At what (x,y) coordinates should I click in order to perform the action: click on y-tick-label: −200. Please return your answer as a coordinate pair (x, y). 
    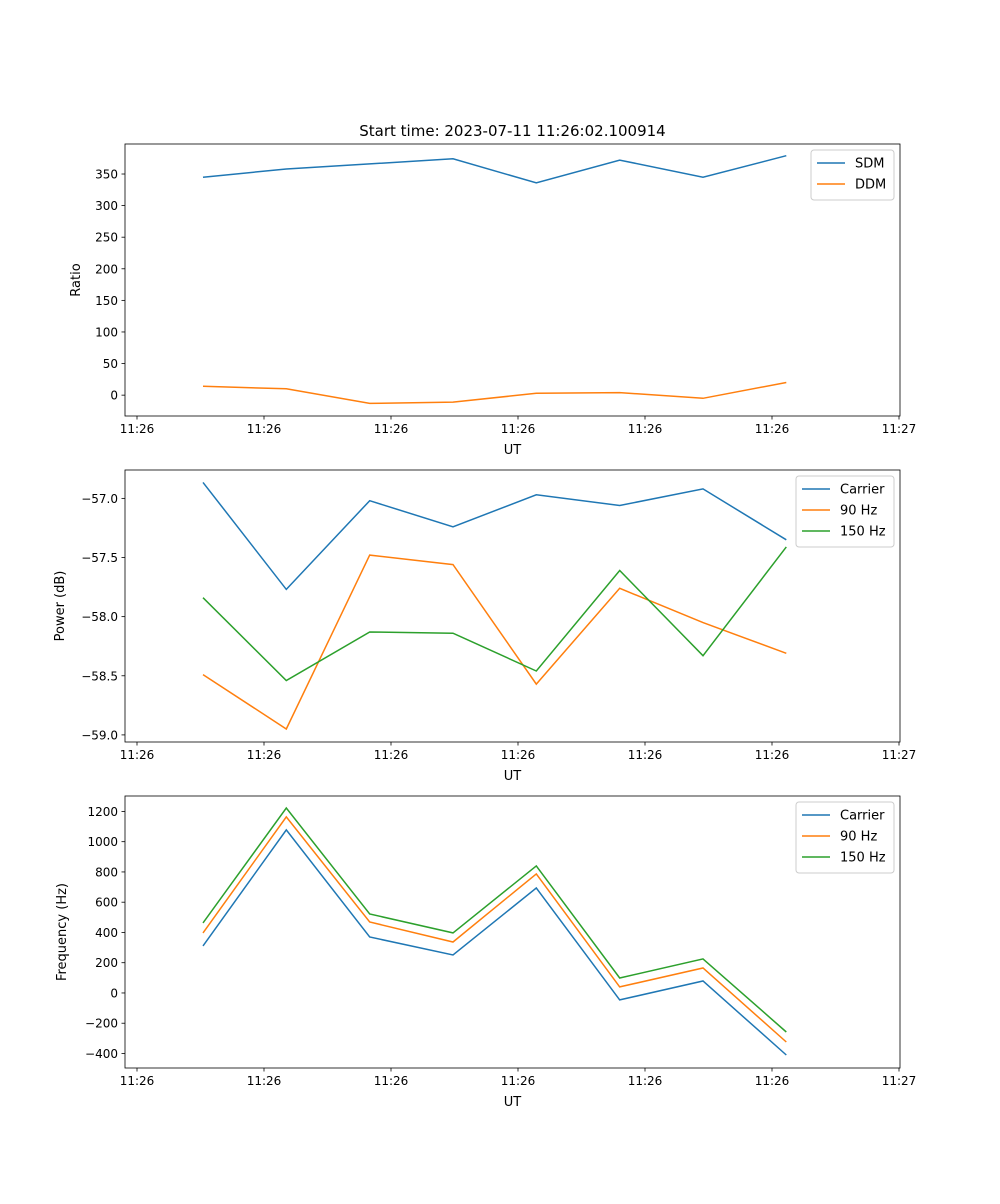
    Looking at the image, I should click on (101, 1024).